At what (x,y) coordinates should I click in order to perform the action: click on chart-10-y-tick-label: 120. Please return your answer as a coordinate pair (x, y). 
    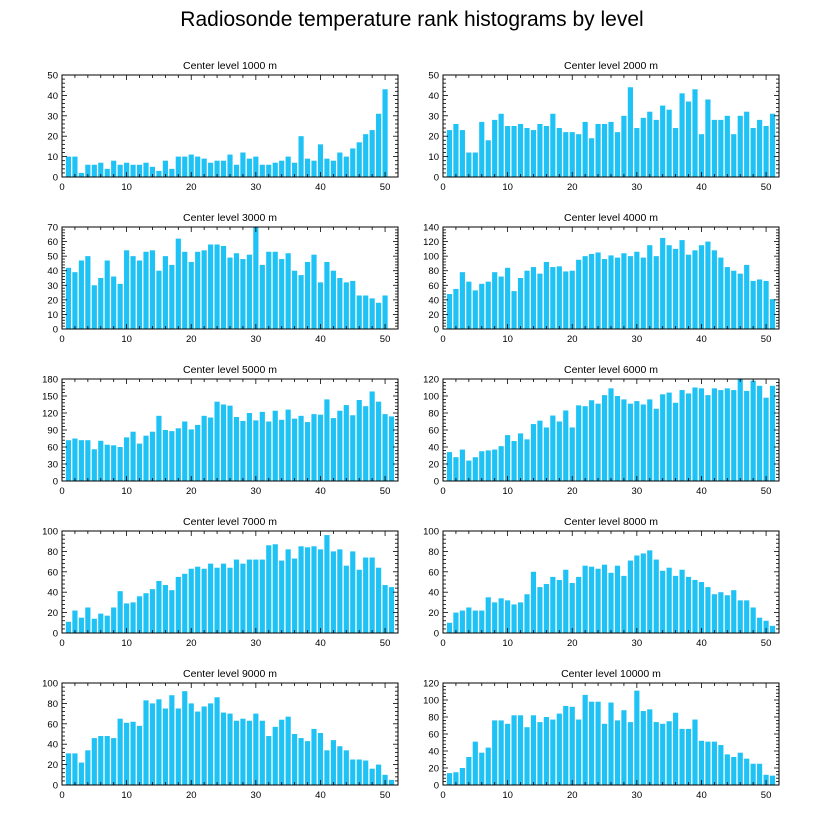
    Looking at the image, I should click on (431, 684).